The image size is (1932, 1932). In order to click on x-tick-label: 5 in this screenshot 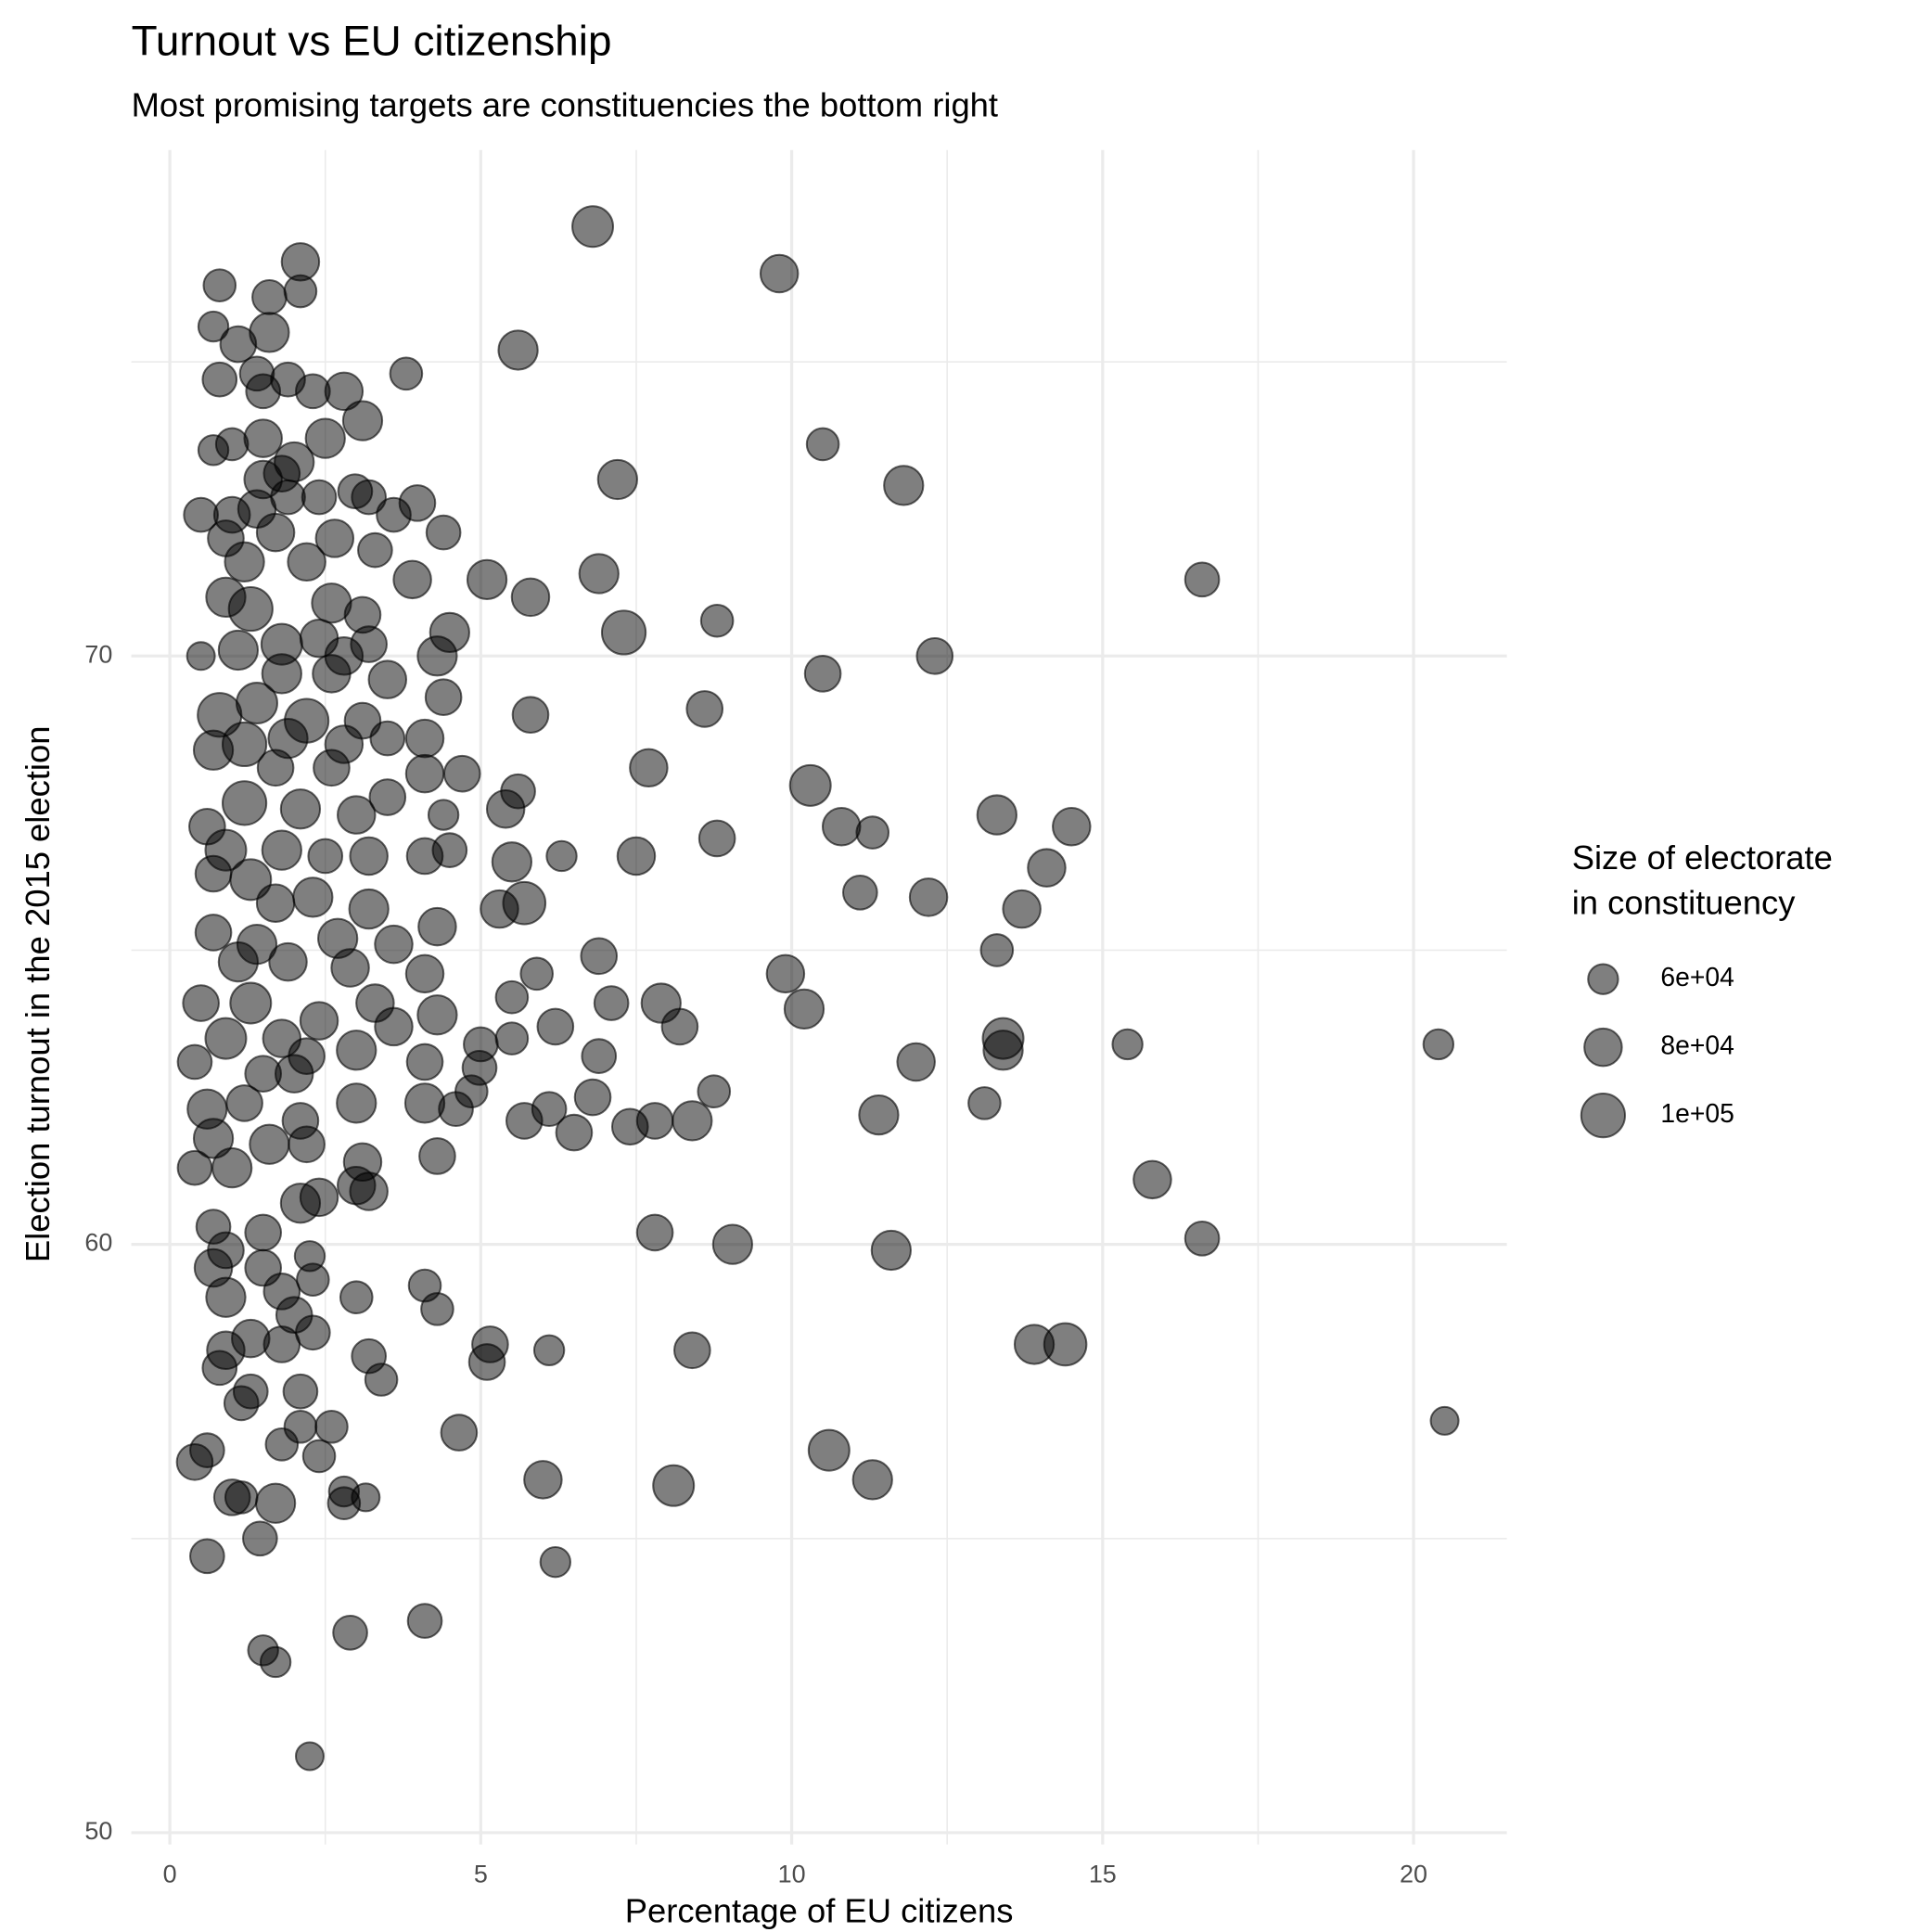, I will do `click(481, 1873)`.